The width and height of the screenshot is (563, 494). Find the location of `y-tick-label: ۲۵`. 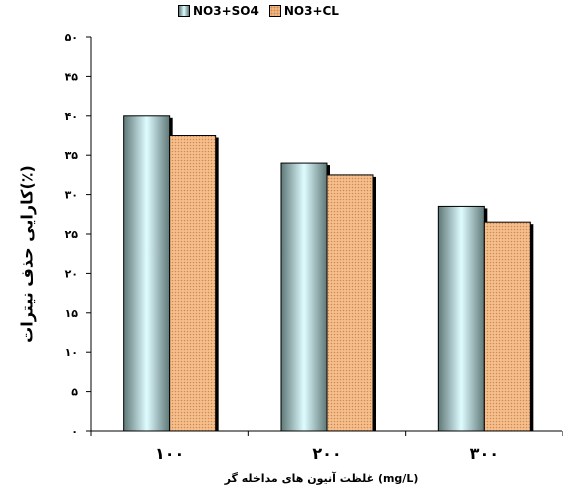

y-tick-label: ۲۵ is located at coordinates (72, 234).